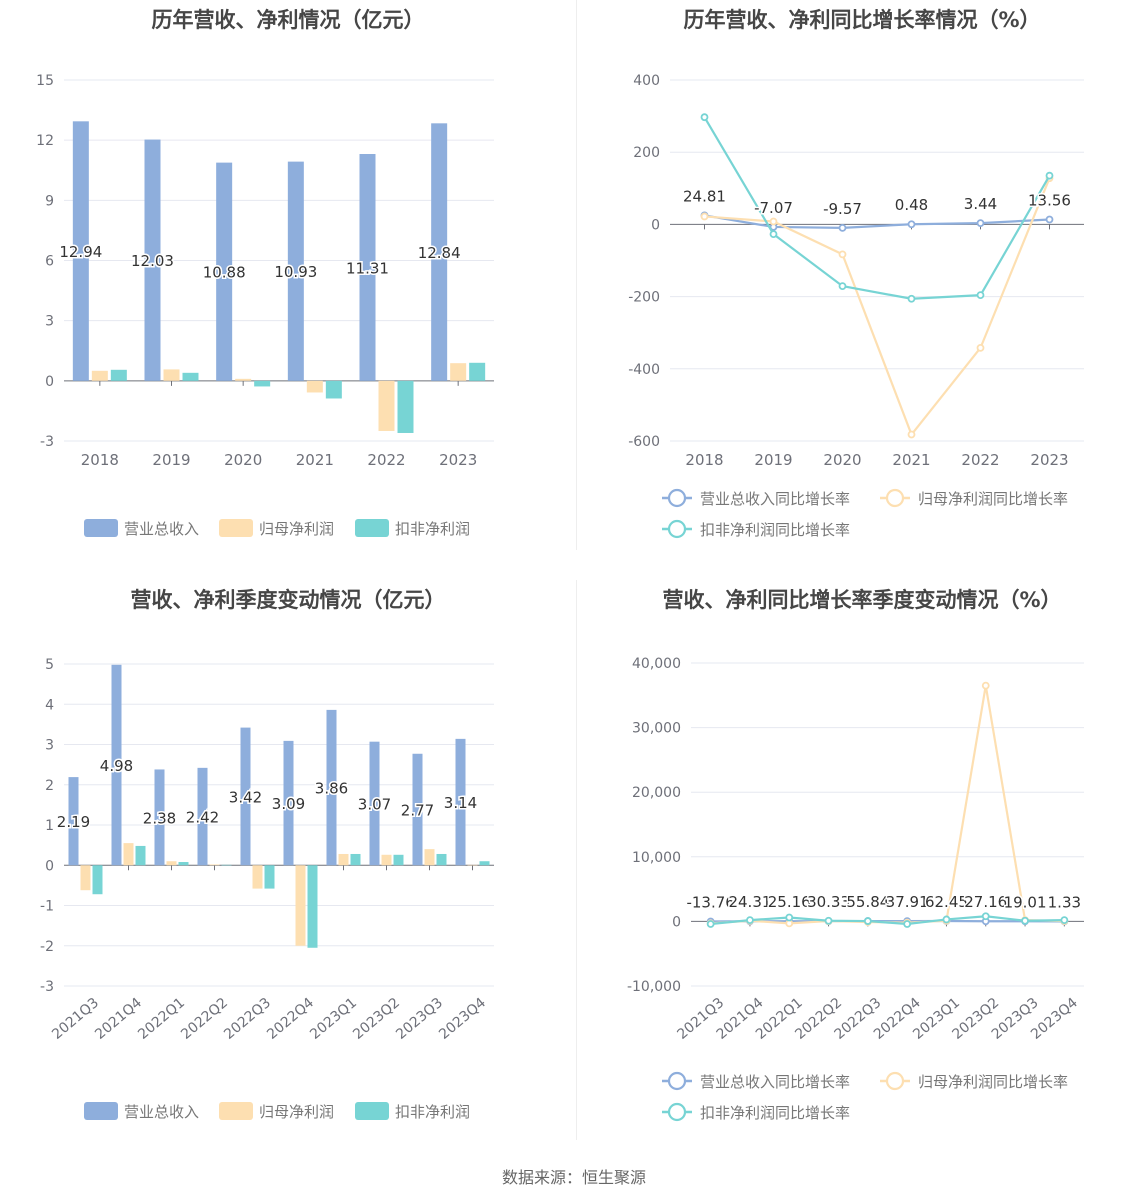 This screenshot has height=1202, width=1148. What do you see at coordinates (1025, 902) in the screenshot?
I see `data-label: 19.01` at bounding box center [1025, 902].